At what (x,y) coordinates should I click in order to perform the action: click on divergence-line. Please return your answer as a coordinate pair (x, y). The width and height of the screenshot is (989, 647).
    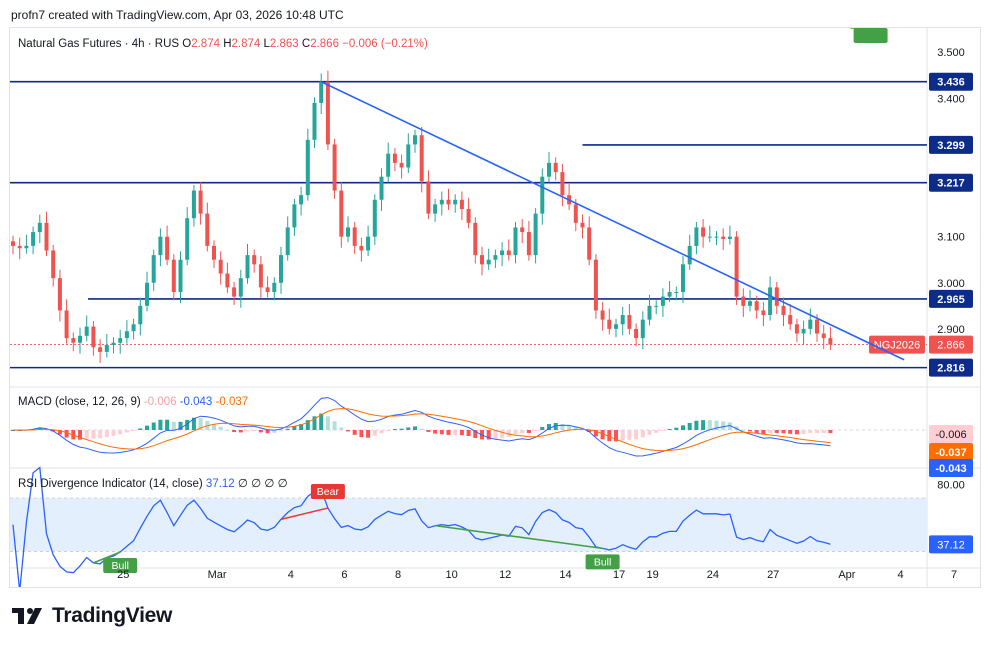
    Looking at the image, I should click on (518, 537).